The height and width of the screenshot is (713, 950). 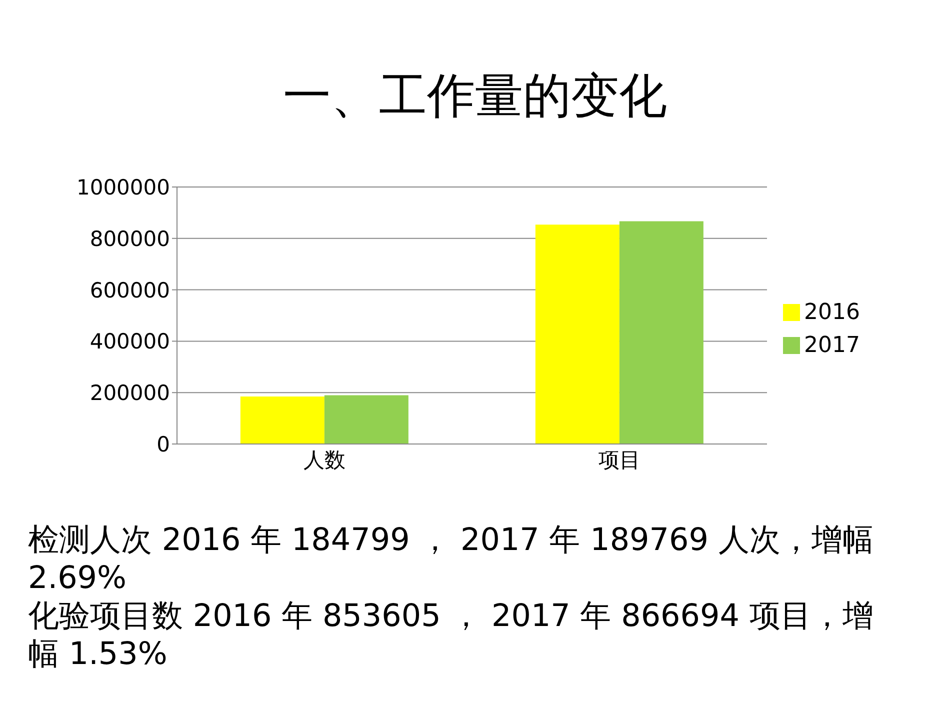 What do you see at coordinates (325, 460) in the screenshot?
I see `x-tick-label: 人数` at bounding box center [325, 460].